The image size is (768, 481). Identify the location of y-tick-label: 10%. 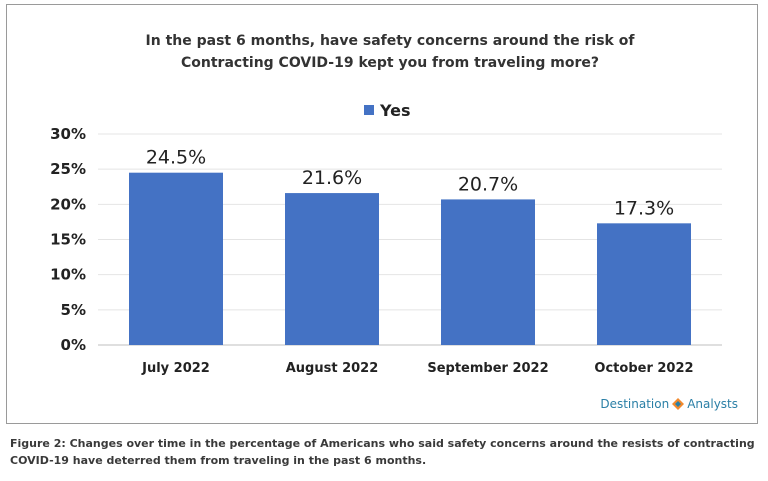
(68, 275).